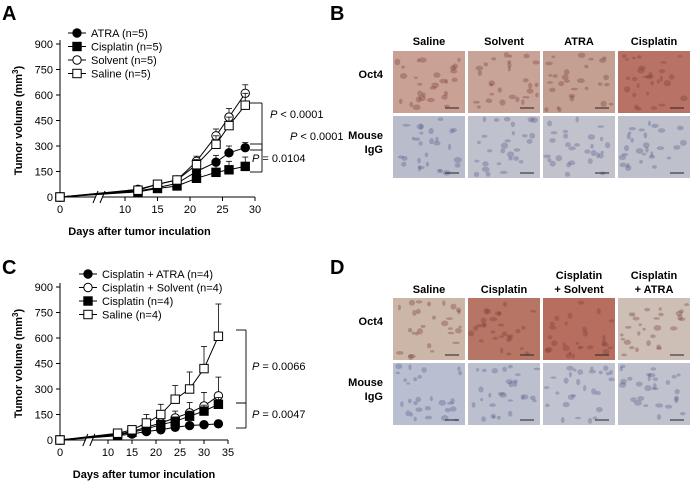 This screenshot has width=700, height=490. I want to click on x-tick-label: 30, so click(204, 453).